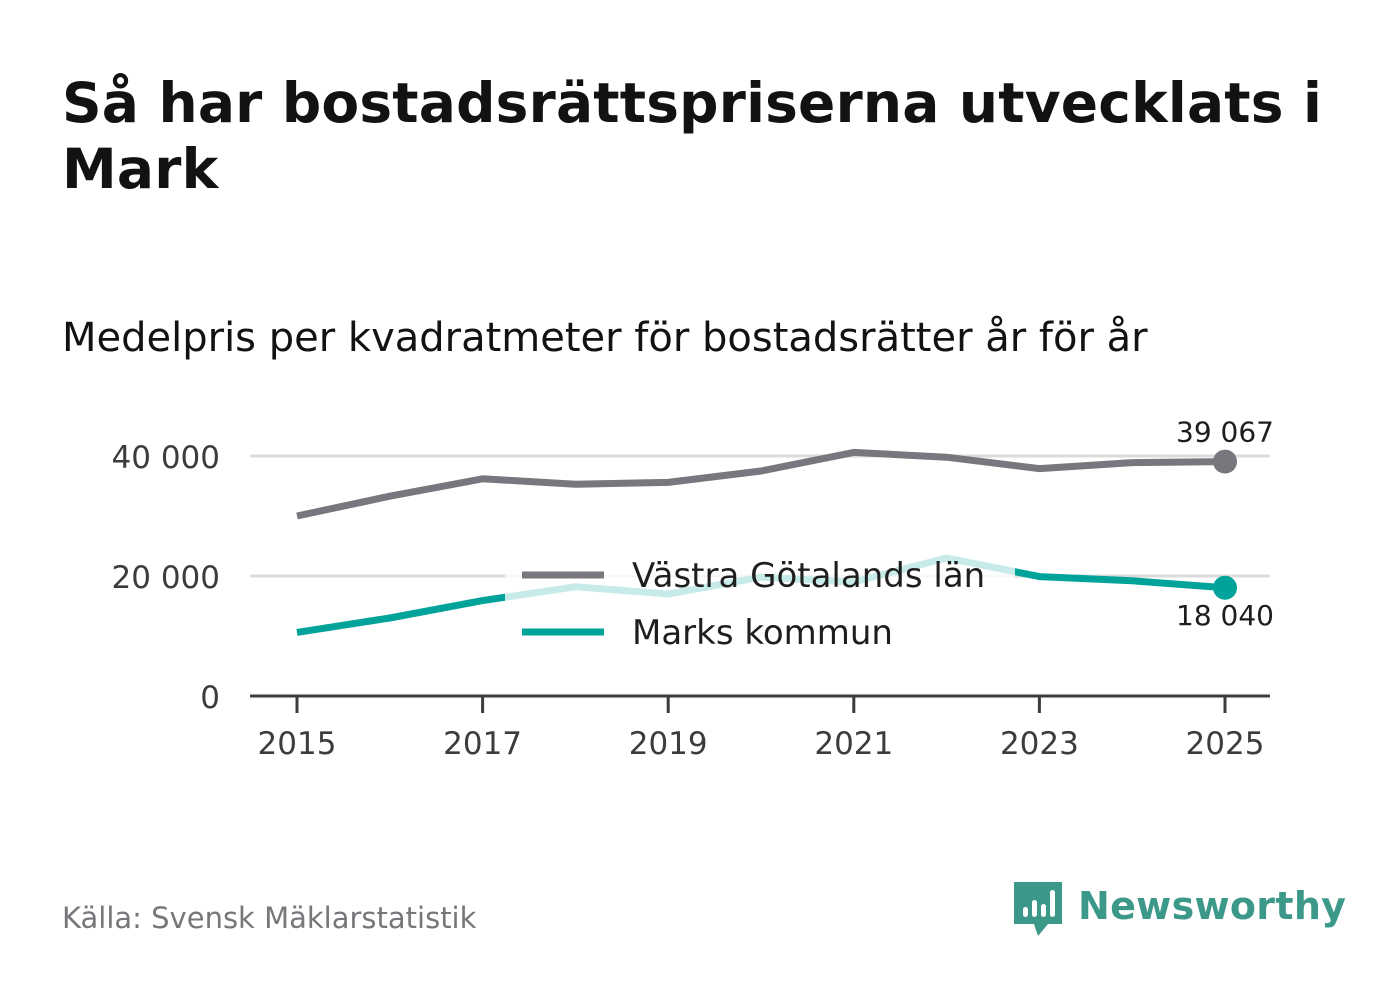 This screenshot has width=1382, height=999. What do you see at coordinates (760, 602) in the screenshot?
I see `legend-backdrop` at bounding box center [760, 602].